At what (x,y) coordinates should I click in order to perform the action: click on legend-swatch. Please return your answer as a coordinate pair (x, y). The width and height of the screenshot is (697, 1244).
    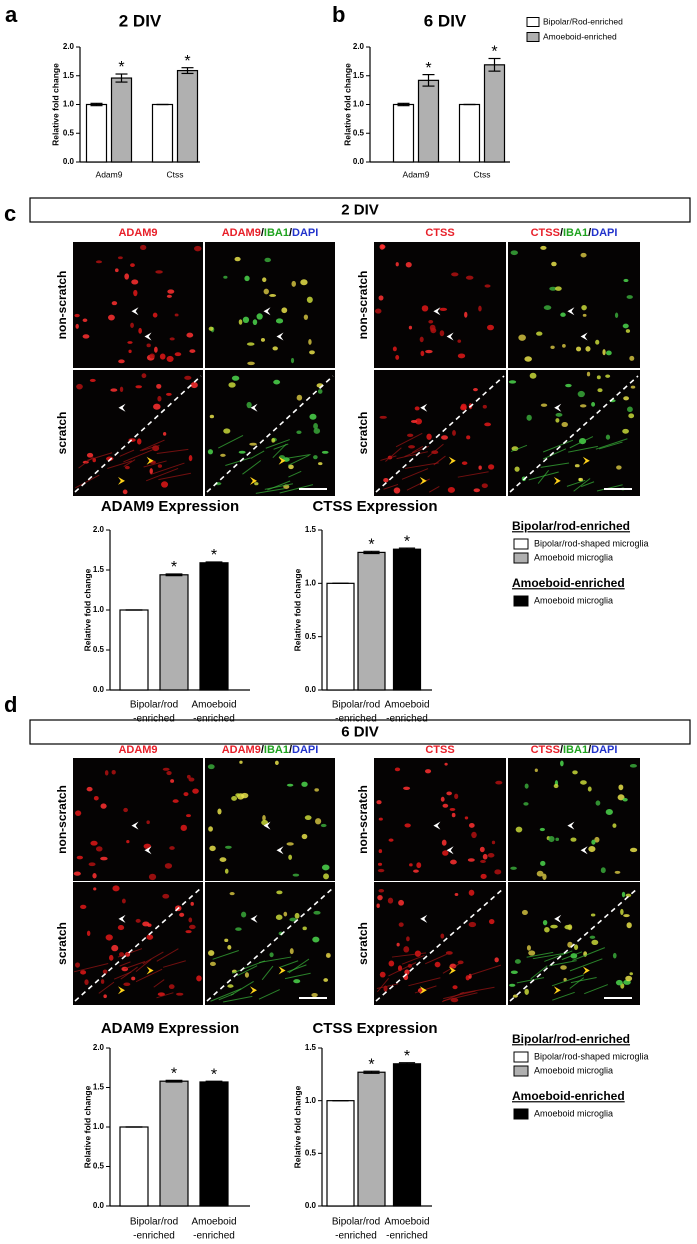
    Looking at the image, I should click on (533, 22).